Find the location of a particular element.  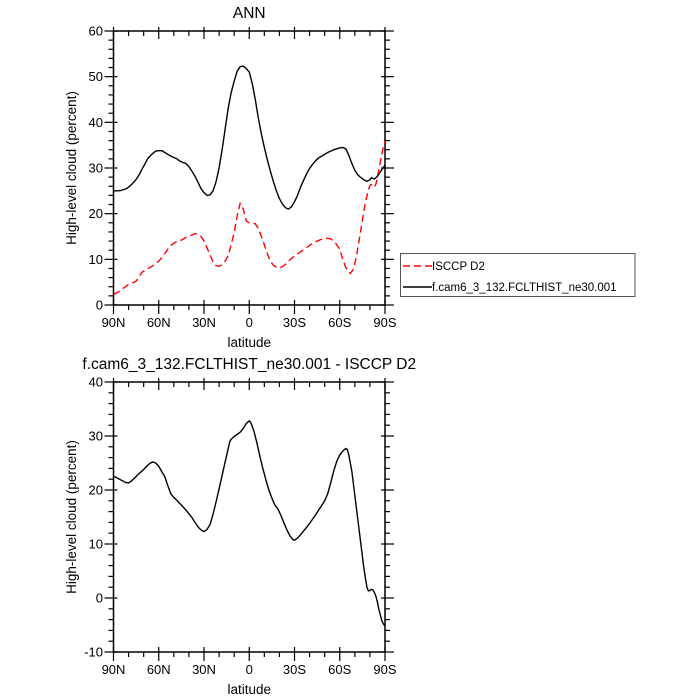

legend-box is located at coordinates (518, 275).